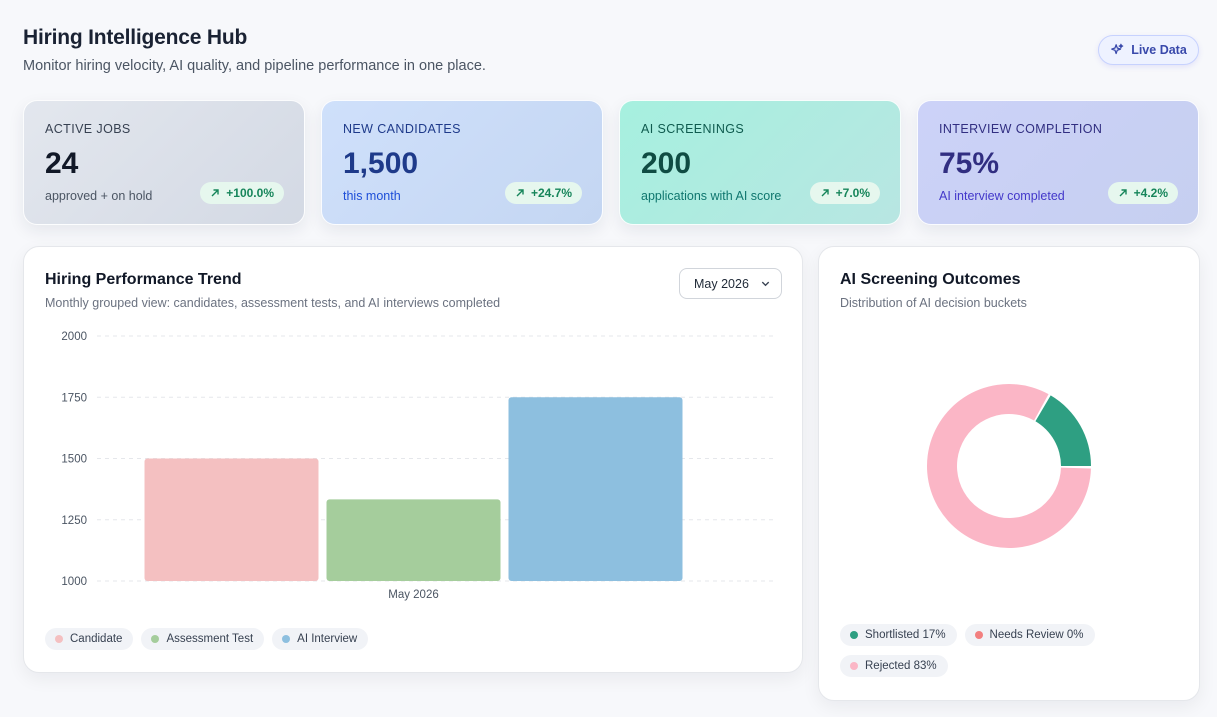  I want to click on sparkles-icon, so click(1117, 49).